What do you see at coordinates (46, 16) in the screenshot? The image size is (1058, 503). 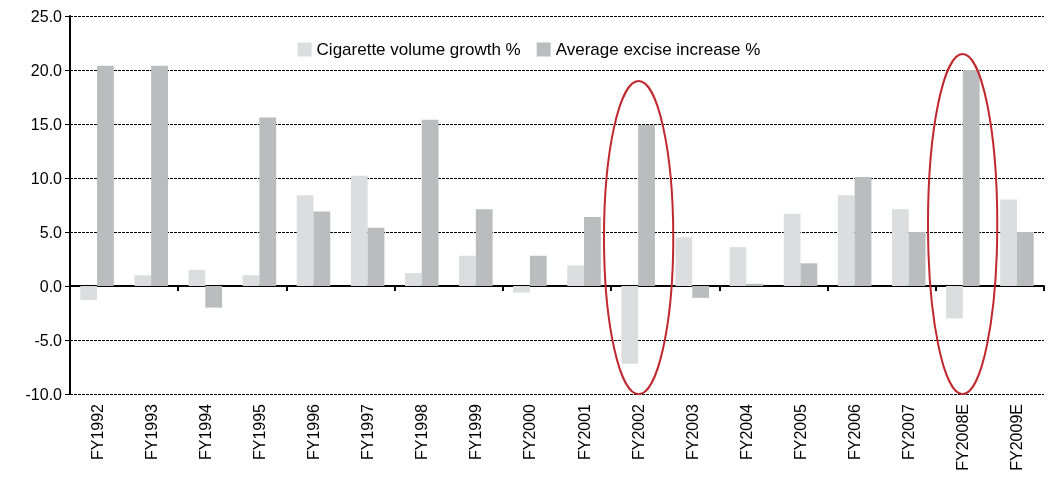 I see `y-tick-label: 25.0` at bounding box center [46, 16].